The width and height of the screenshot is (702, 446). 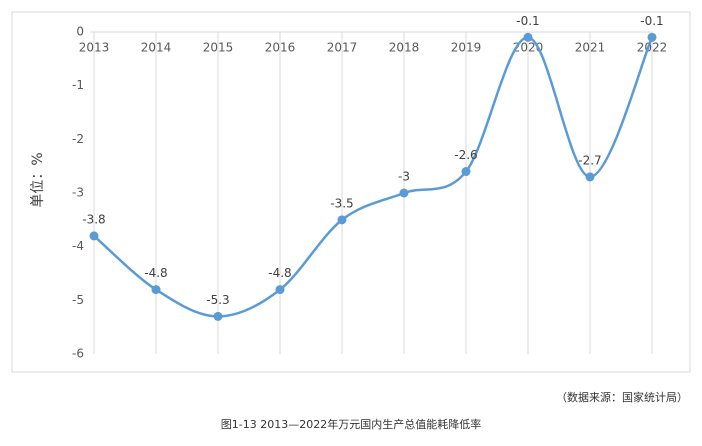 I want to click on x-tick-label: 2018, so click(x=404, y=48).